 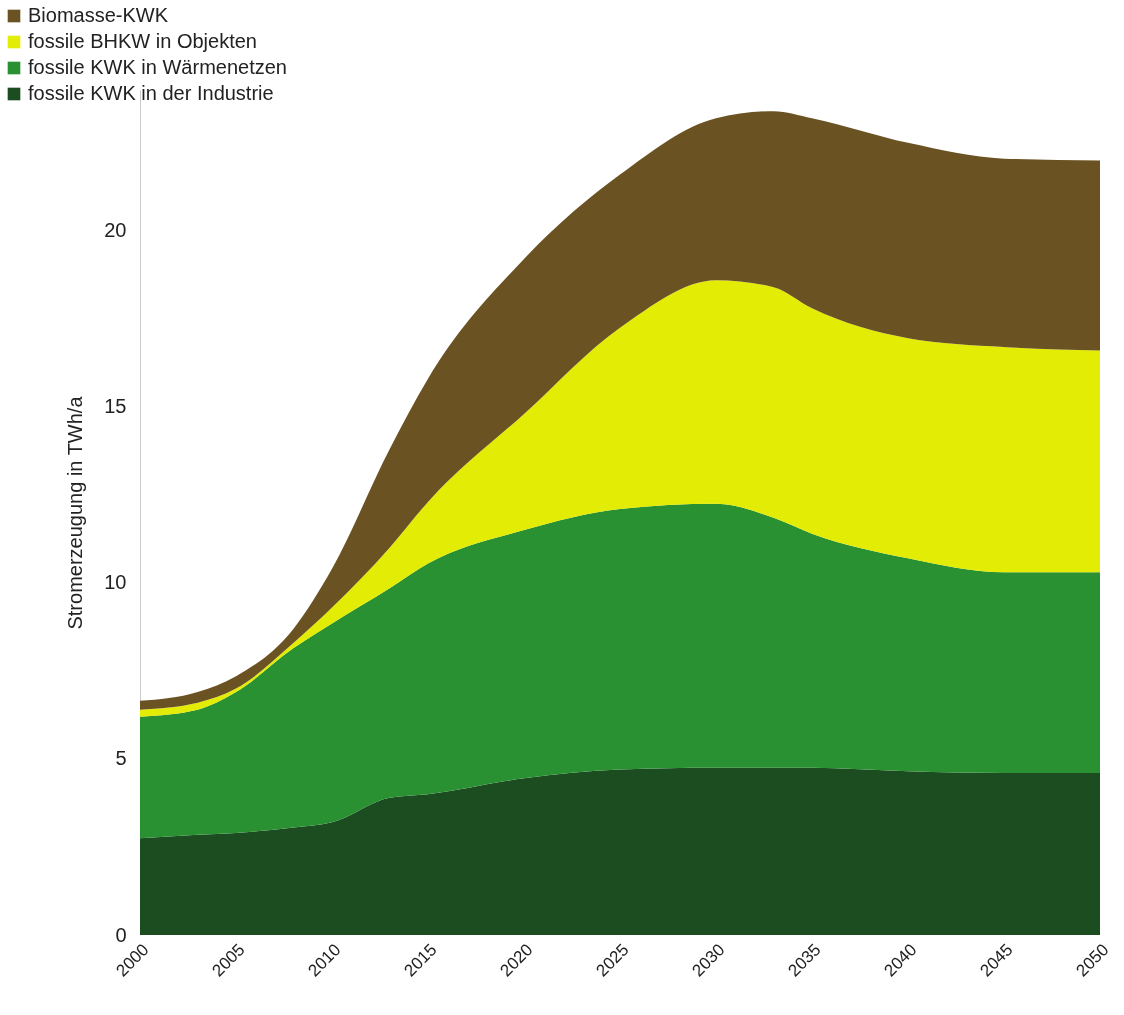 What do you see at coordinates (151, 93) in the screenshot?
I see `legend-label: fossile KWK in der Industrie` at bounding box center [151, 93].